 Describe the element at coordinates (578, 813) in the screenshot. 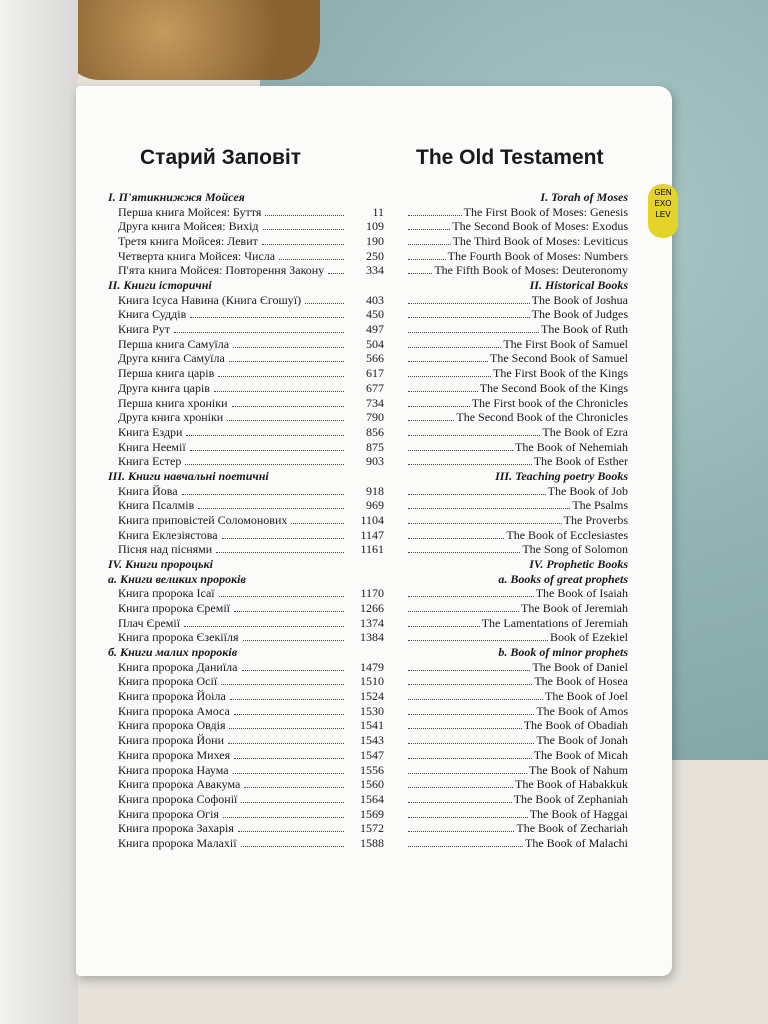

I see `book-name-en: The Book of Haggai` at that location.